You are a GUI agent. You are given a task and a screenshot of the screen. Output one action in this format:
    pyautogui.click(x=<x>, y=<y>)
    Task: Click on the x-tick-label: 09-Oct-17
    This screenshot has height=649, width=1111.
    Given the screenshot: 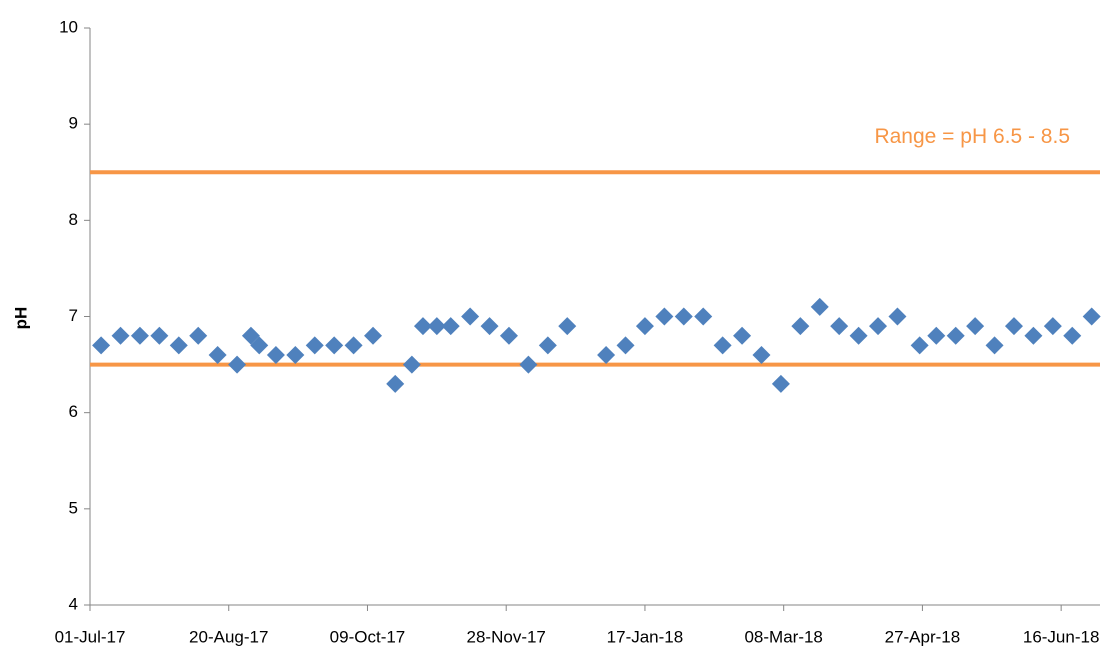 What is the action you would take?
    pyautogui.click(x=368, y=636)
    